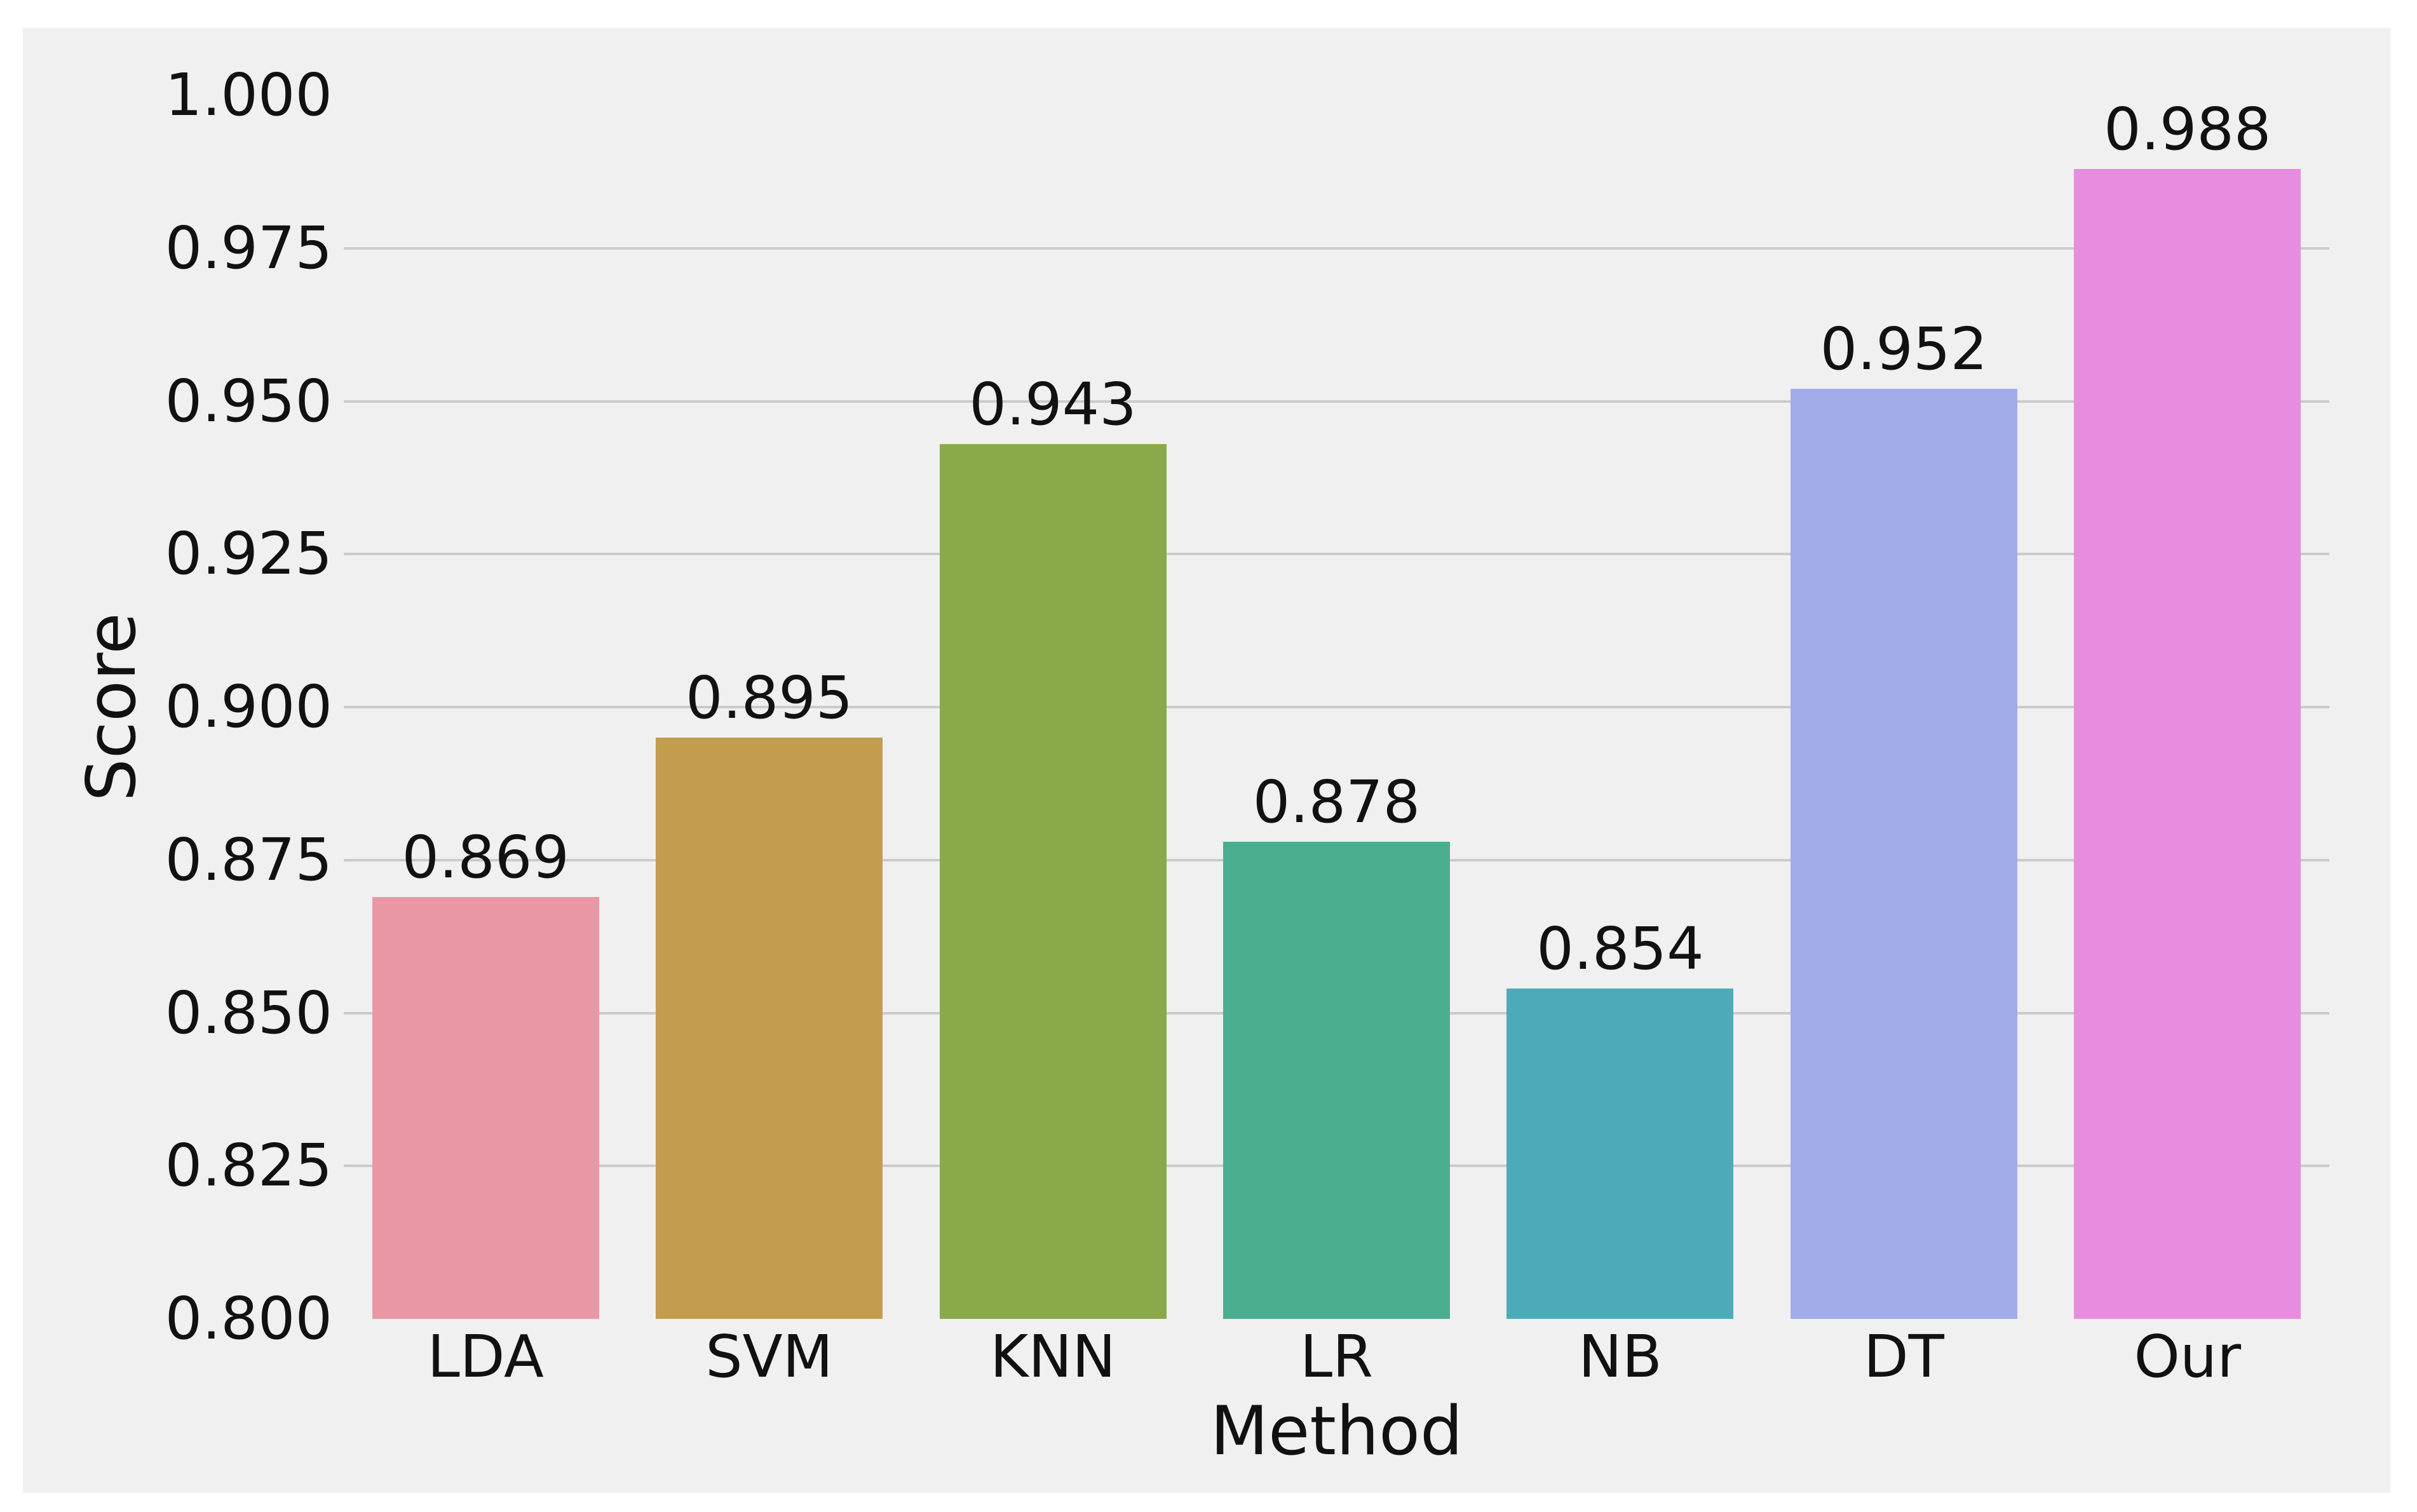  I want to click on y-tick-label: 1.000, so click(248, 95).